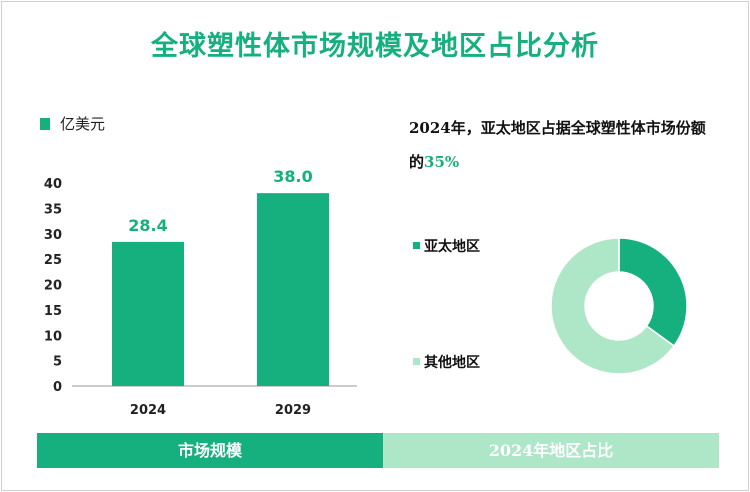 The image size is (750, 492). I want to click on legend-item-other: 其他地区, so click(446, 362).